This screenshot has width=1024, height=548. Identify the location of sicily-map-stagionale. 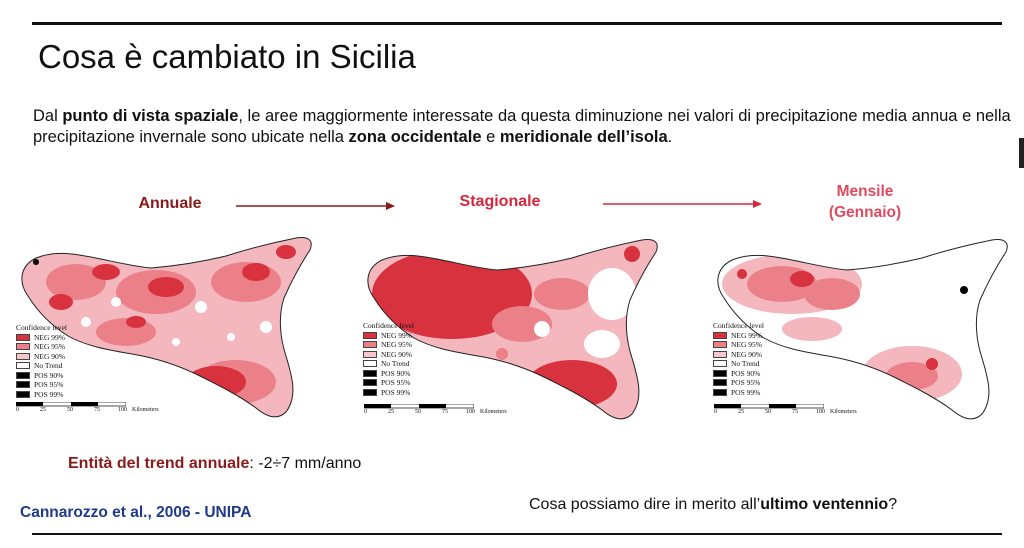
(512, 329).